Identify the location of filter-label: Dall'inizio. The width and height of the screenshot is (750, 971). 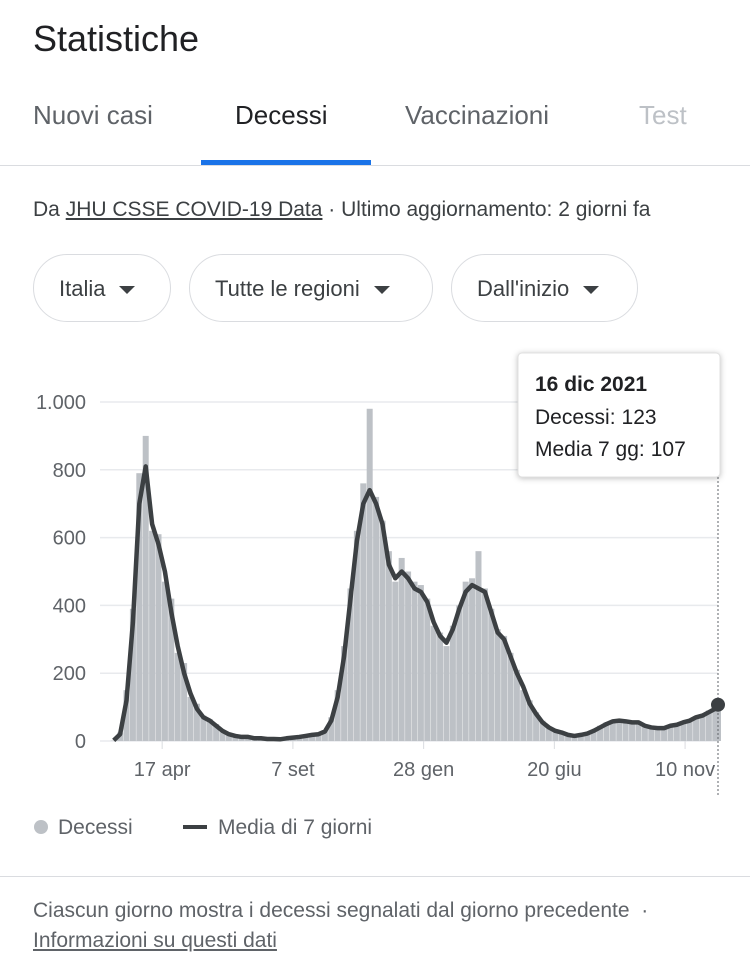
(523, 288).